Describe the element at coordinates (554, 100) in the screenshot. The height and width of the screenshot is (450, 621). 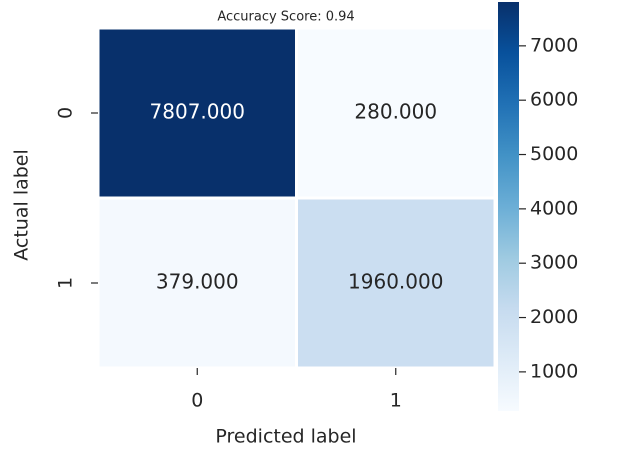
I see `colorbar-tick-label: 6000` at that location.